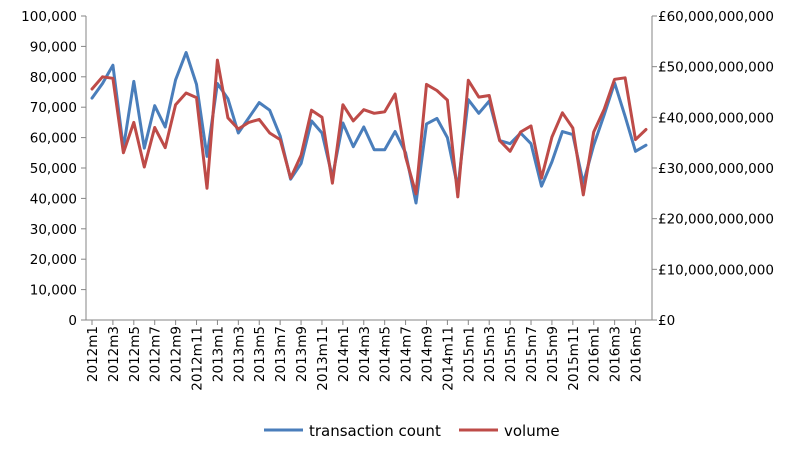 The width and height of the screenshot is (812, 453). I want to click on x-tick-label: 2013m5, so click(260, 354).